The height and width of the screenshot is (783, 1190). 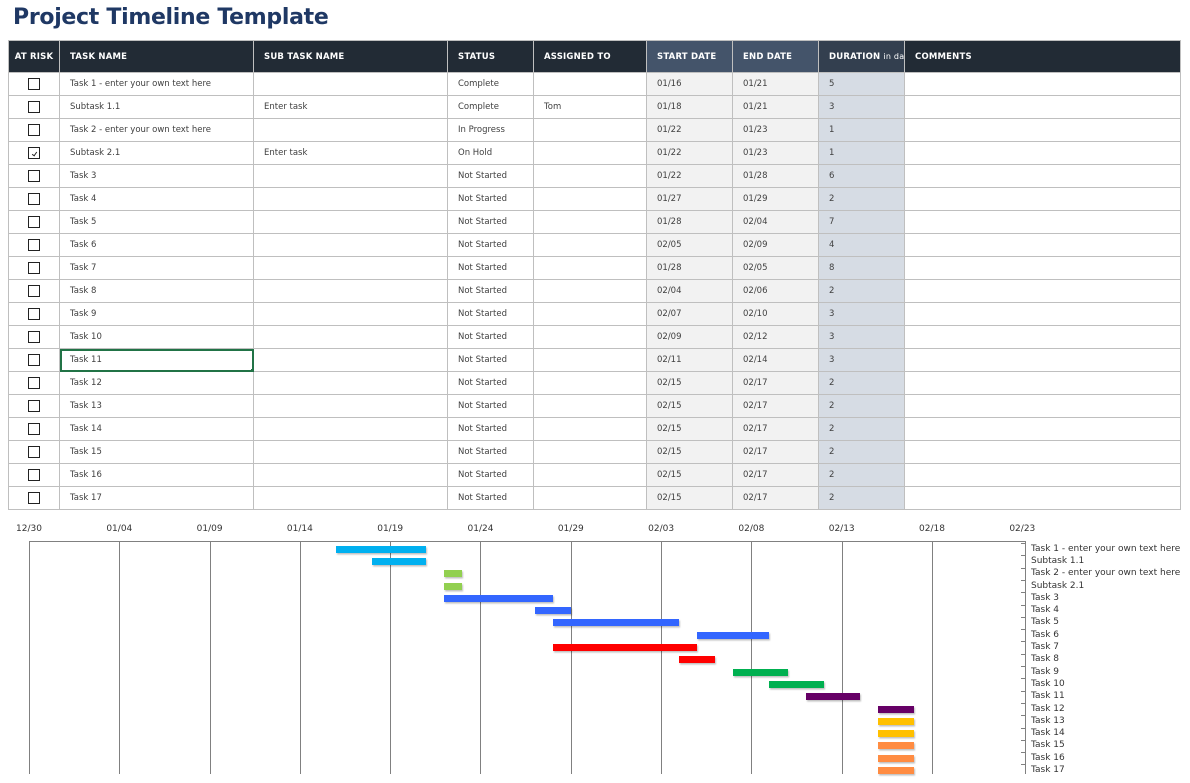 What do you see at coordinates (156, 360) in the screenshot?
I see `task-name-cell: Task 11` at bounding box center [156, 360].